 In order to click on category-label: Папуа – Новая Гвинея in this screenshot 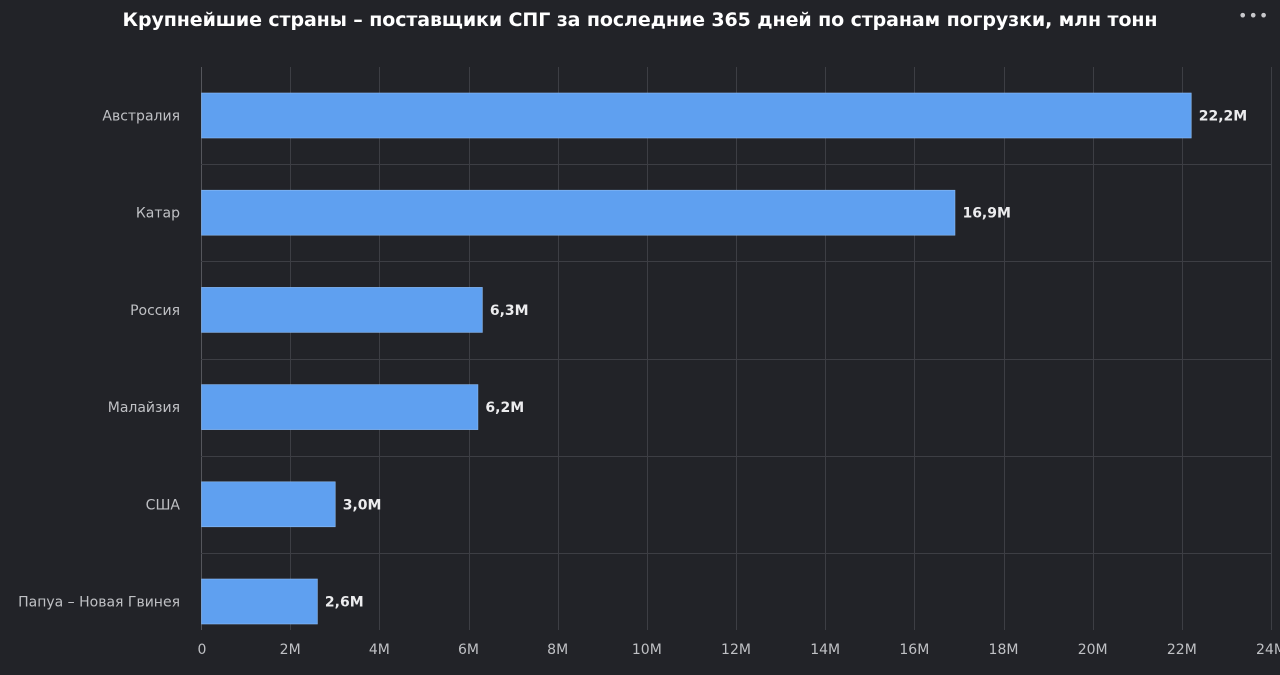, I will do `click(99, 603)`.